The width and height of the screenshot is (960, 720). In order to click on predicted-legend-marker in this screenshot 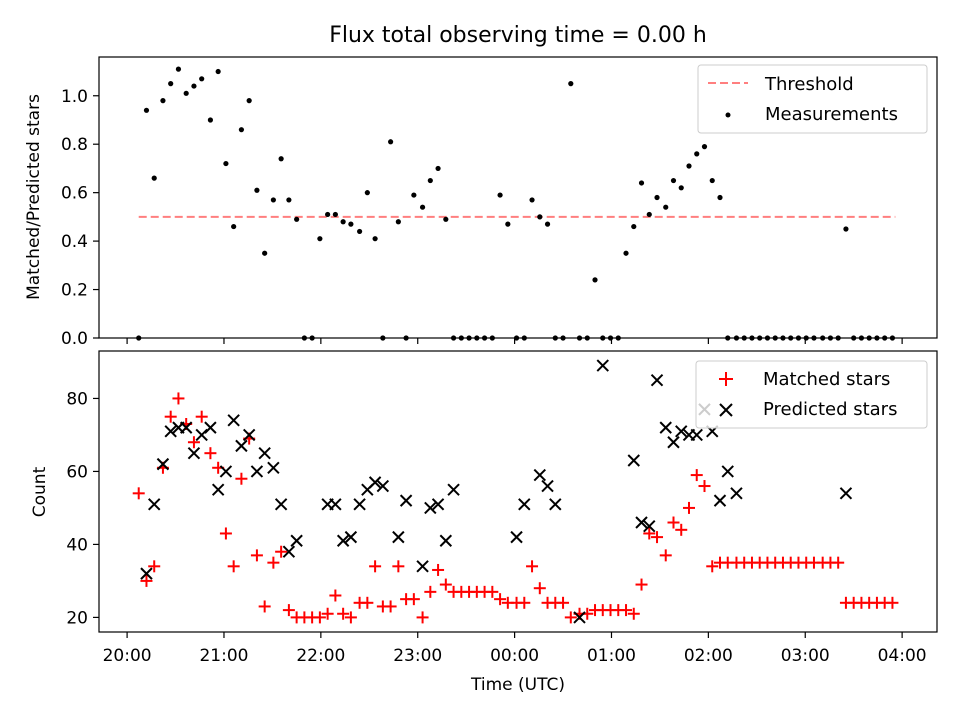, I will do `click(726, 410)`.